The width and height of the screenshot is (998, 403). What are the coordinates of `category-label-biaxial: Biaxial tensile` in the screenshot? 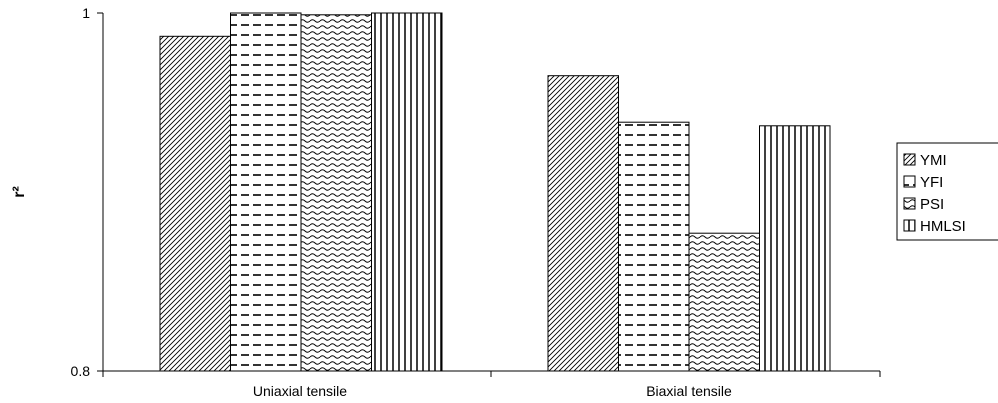 It's located at (689, 391).